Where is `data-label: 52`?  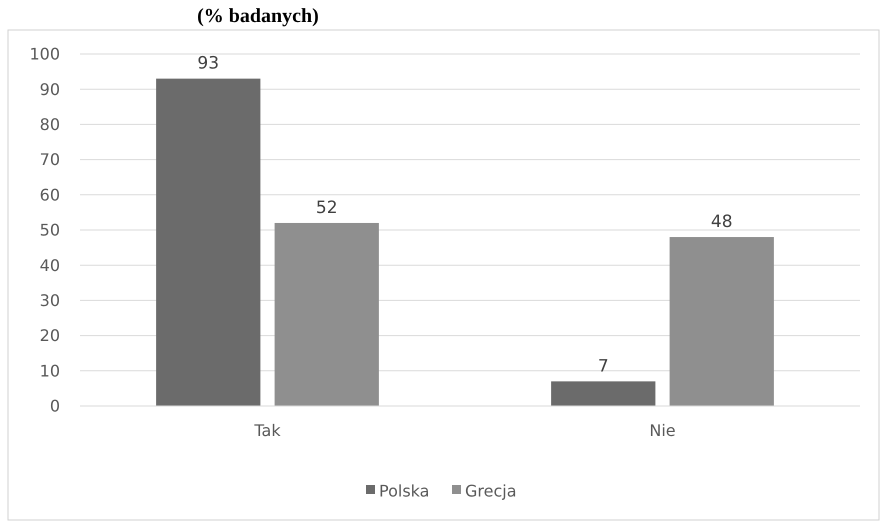
data-label: 52 is located at coordinates (327, 208).